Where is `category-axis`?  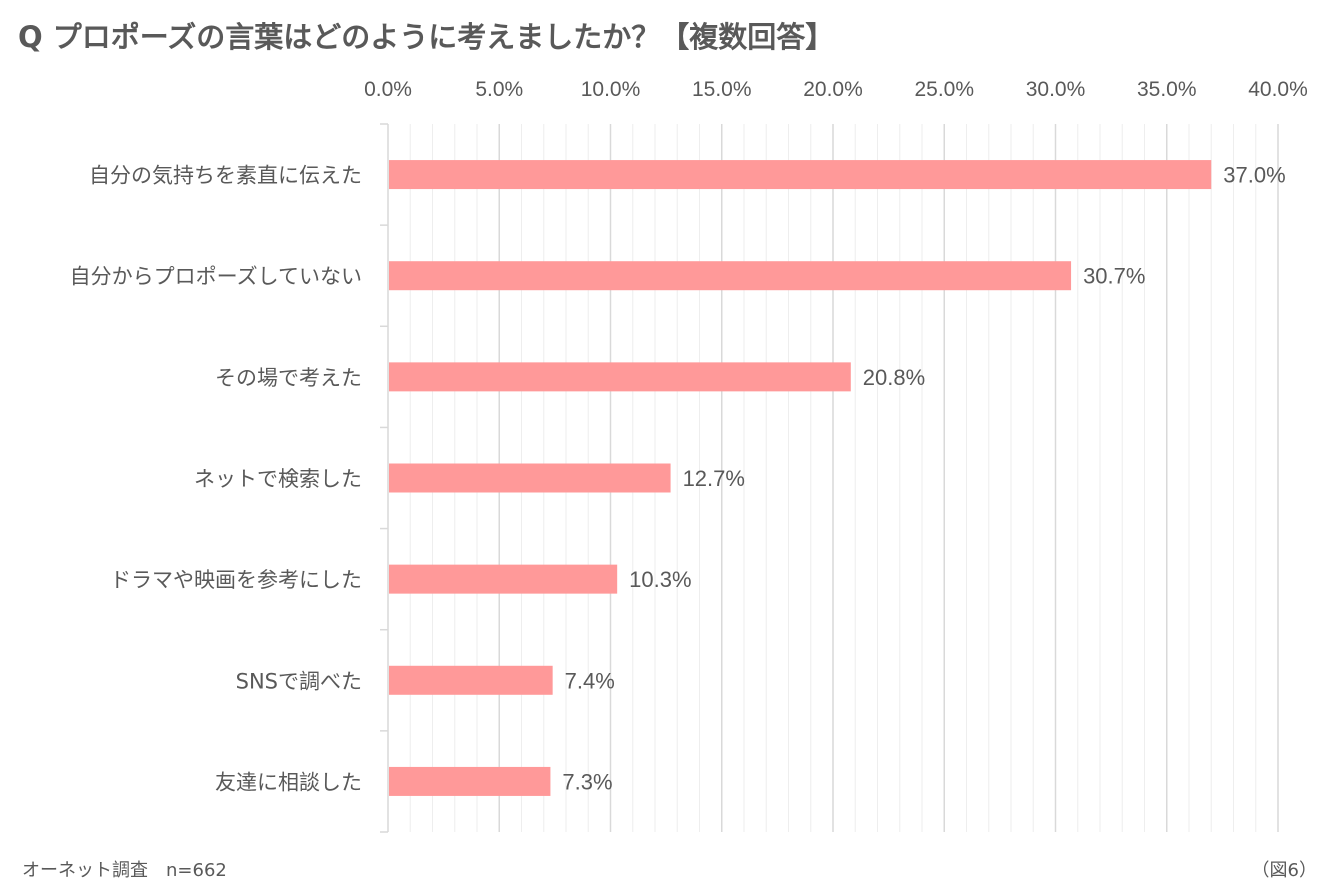 category-axis is located at coordinates (384, 478).